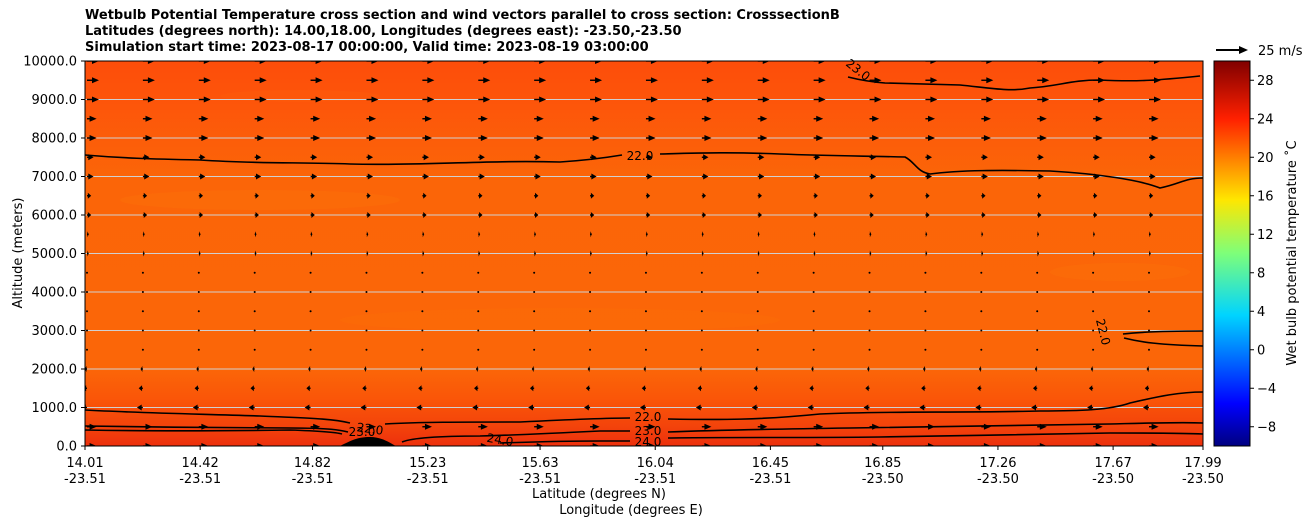 The height and width of the screenshot is (526, 1311). What do you see at coordinates (1265, 81) in the screenshot?
I see `colorbar-tick-label: 28` at bounding box center [1265, 81].